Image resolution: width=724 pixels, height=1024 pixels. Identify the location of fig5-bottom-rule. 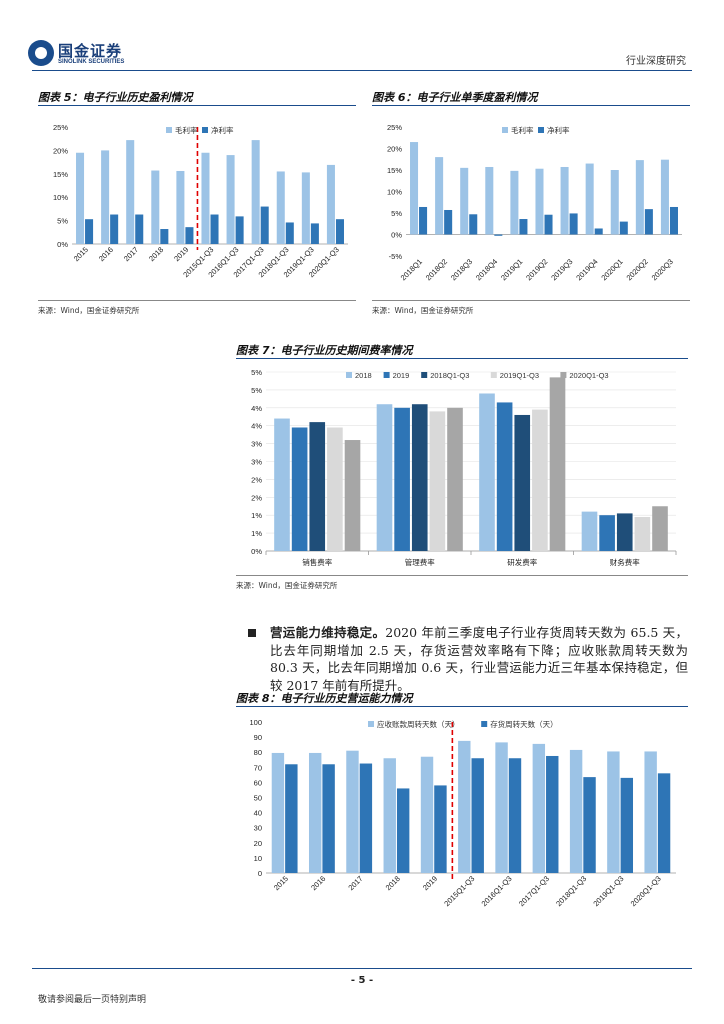
(197, 300).